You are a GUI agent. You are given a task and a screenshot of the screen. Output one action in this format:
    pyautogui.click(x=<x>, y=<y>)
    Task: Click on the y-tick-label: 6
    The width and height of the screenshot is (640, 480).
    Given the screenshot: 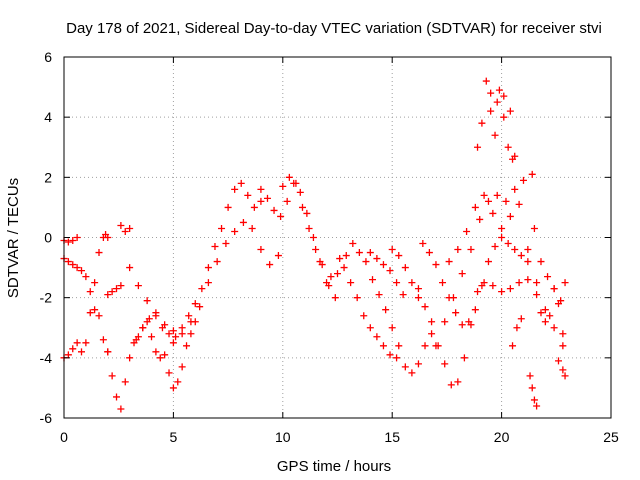 What is the action you would take?
    pyautogui.click(x=48, y=57)
    